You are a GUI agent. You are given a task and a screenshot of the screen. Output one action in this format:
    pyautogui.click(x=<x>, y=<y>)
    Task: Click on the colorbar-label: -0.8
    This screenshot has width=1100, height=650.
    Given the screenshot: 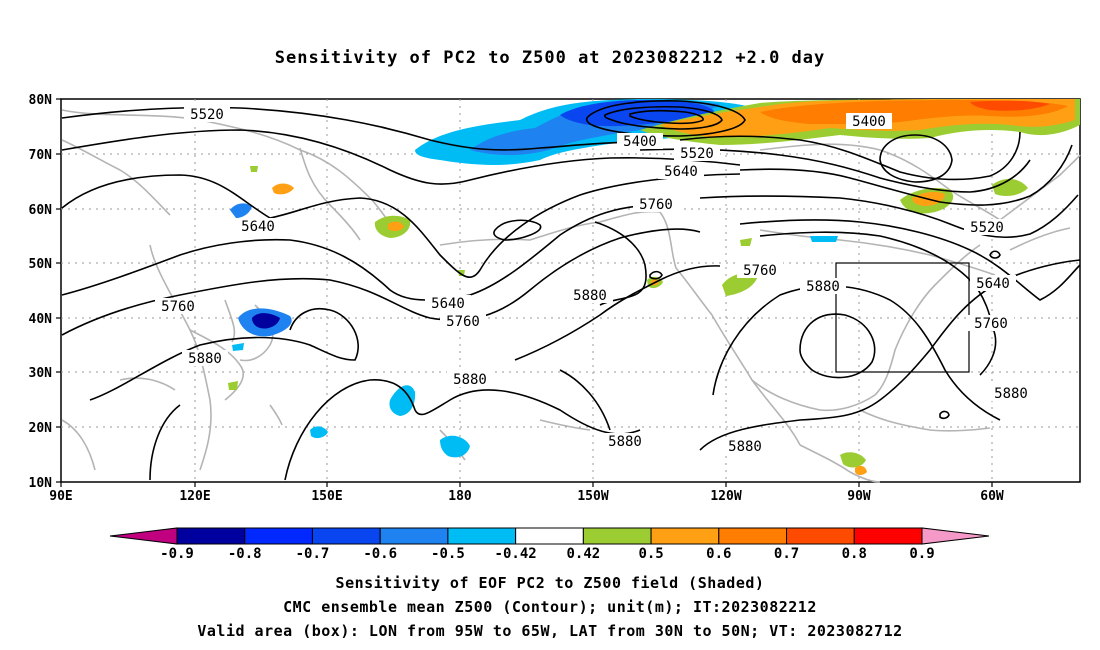 What is the action you would take?
    pyautogui.click(x=245, y=554)
    